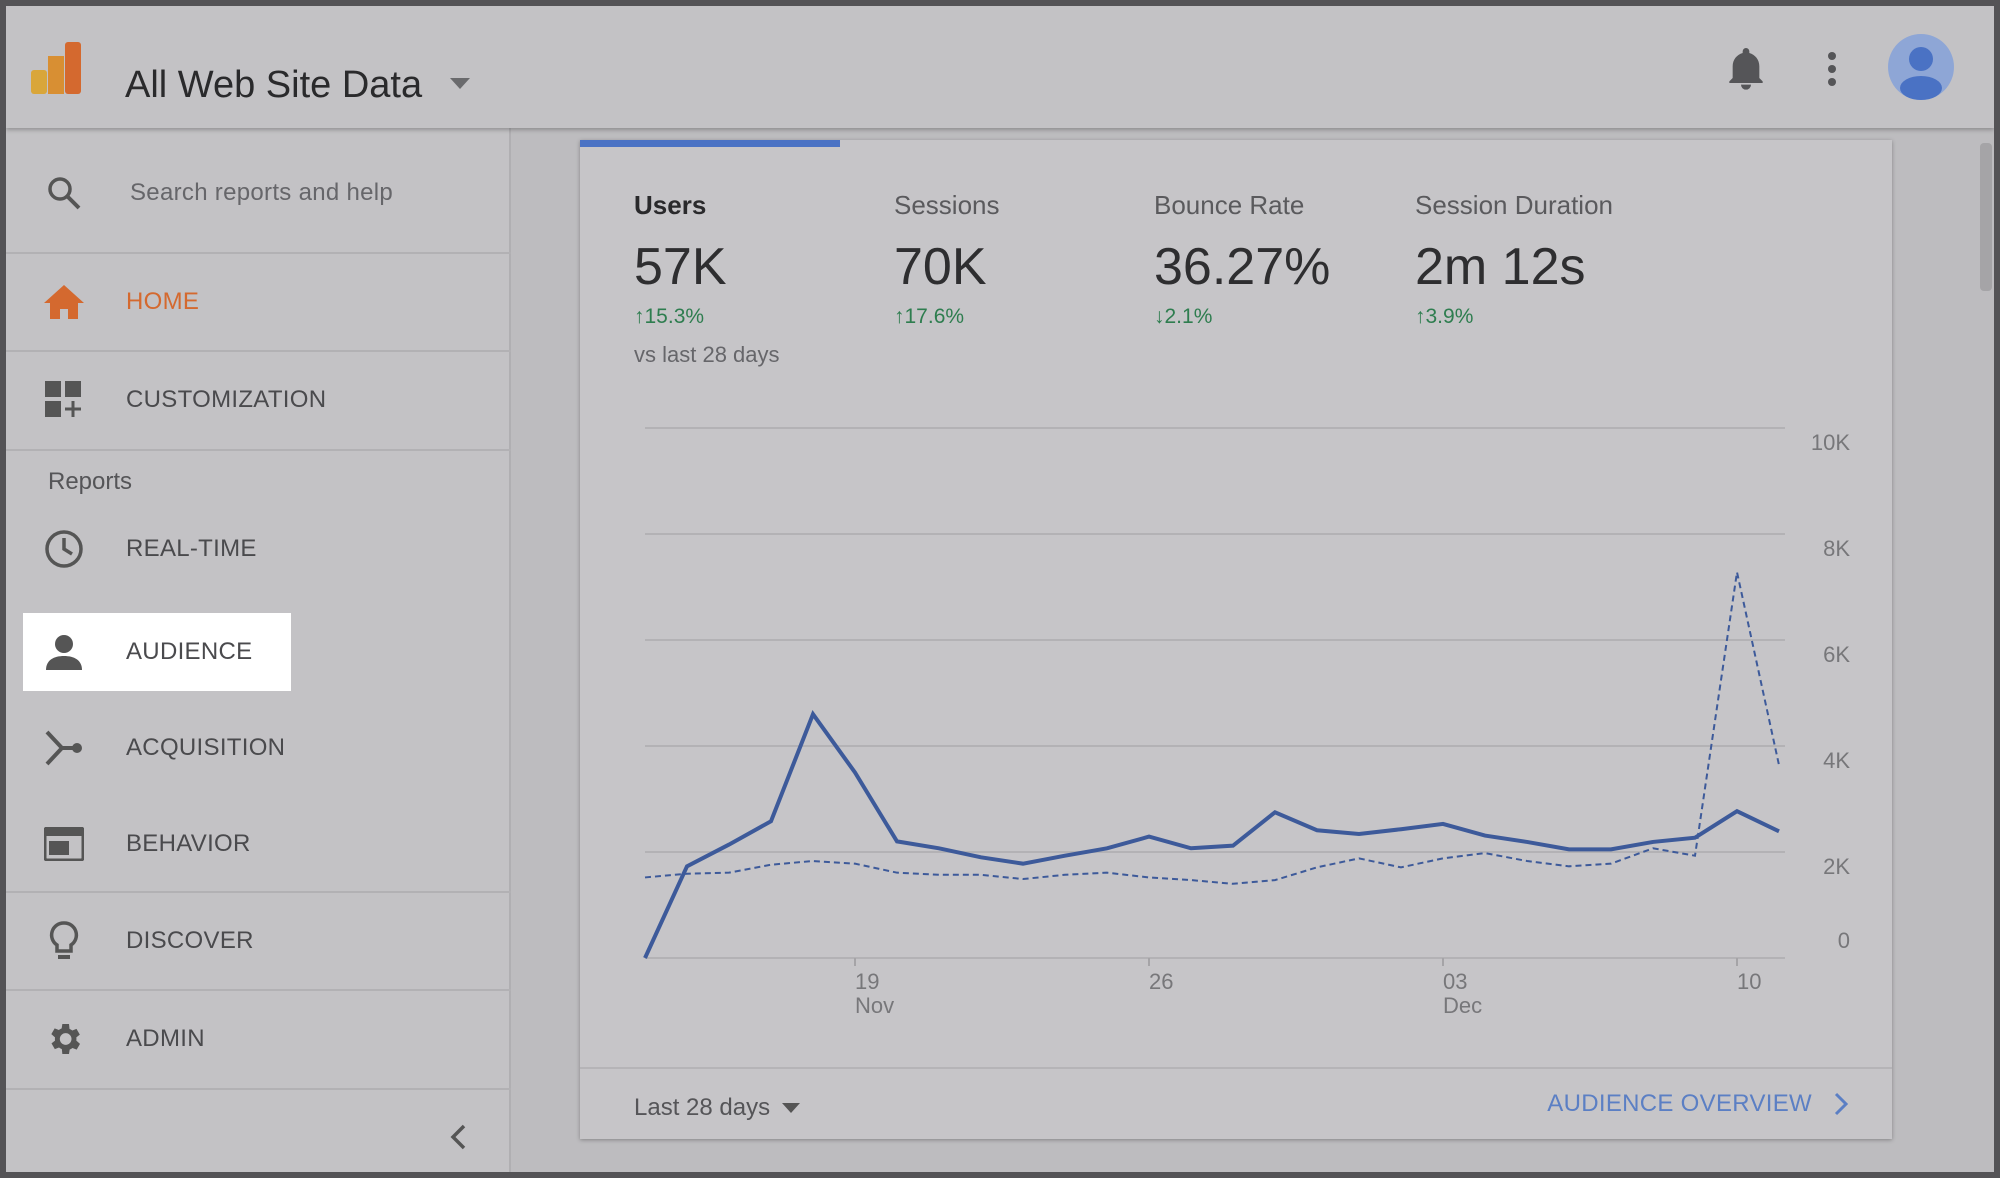  Describe the element at coordinates (1500, 267) in the screenshot. I see `metric-value: 2m 12s` at that location.